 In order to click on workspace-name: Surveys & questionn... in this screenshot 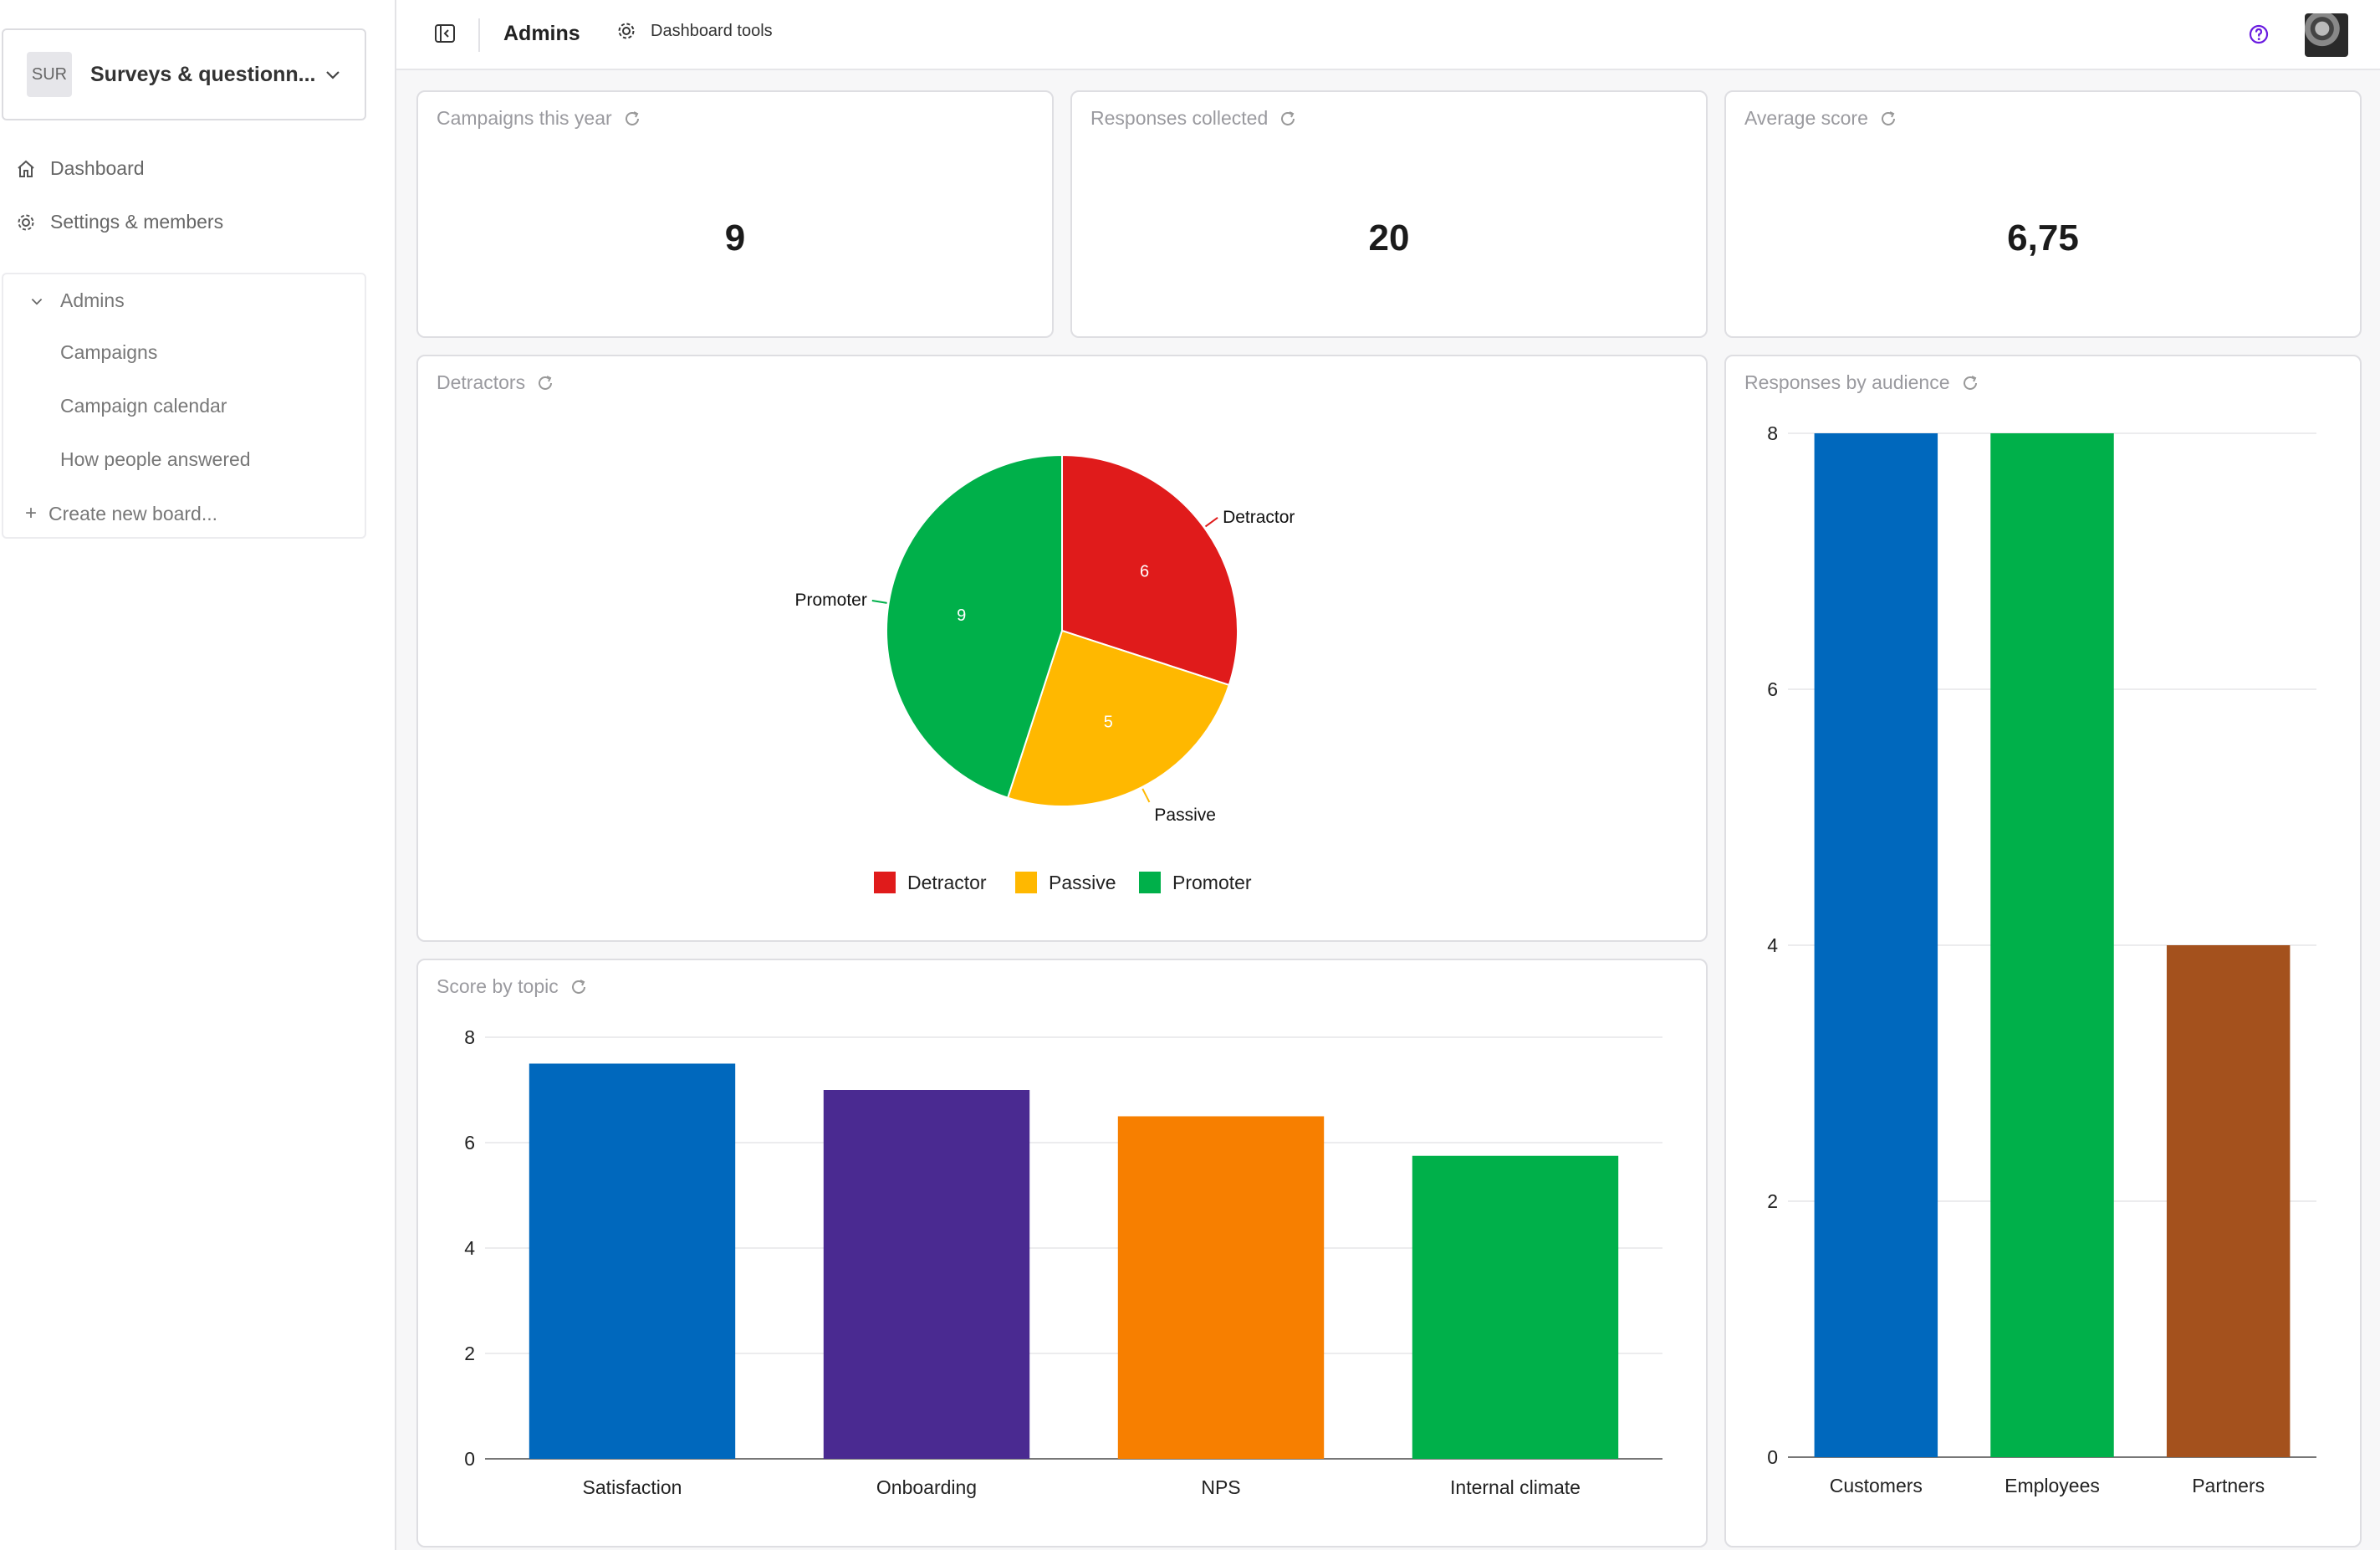, I will do `click(203, 74)`.